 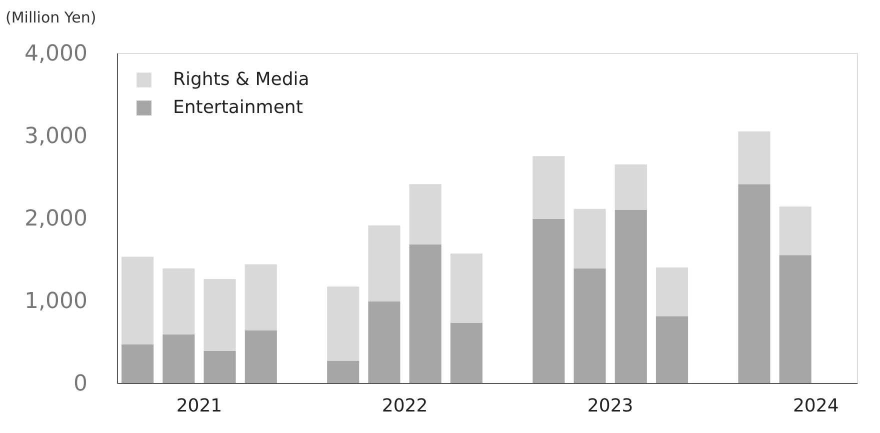 I want to click on legend-label: Entertainment, so click(x=238, y=107).